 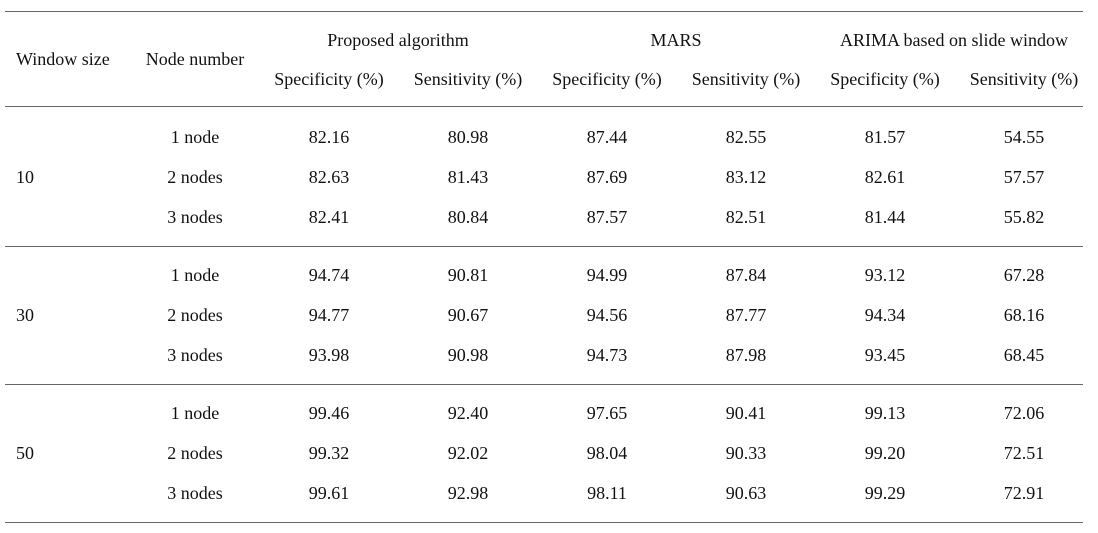 I want to click on value-cell: 97.65, so click(x=607, y=413).